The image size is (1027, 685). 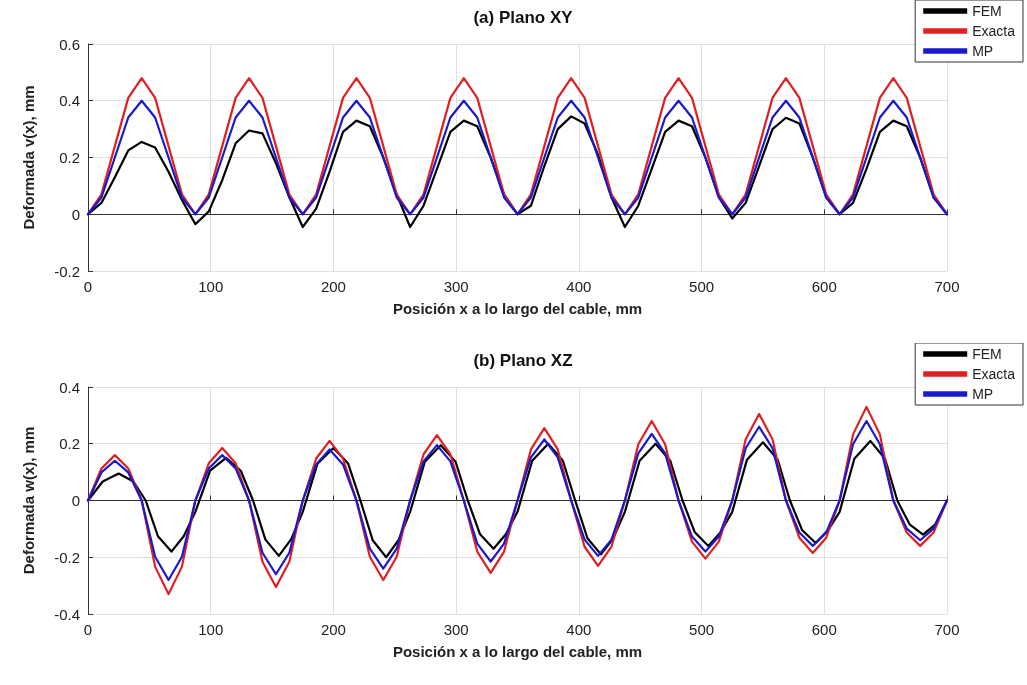 What do you see at coordinates (69, 44) in the screenshot?
I see `y-tick-label: 0.6` at bounding box center [69, 44].